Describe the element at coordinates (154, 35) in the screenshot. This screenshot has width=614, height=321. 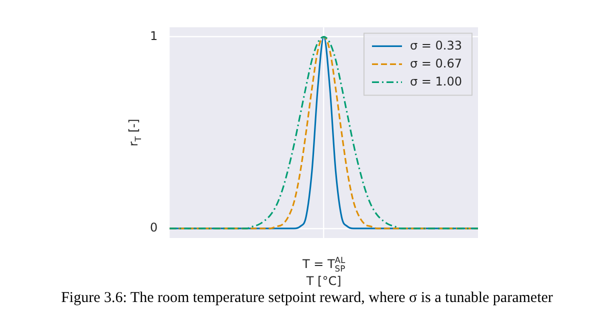
I see `y-tick-label: 1` at that location.